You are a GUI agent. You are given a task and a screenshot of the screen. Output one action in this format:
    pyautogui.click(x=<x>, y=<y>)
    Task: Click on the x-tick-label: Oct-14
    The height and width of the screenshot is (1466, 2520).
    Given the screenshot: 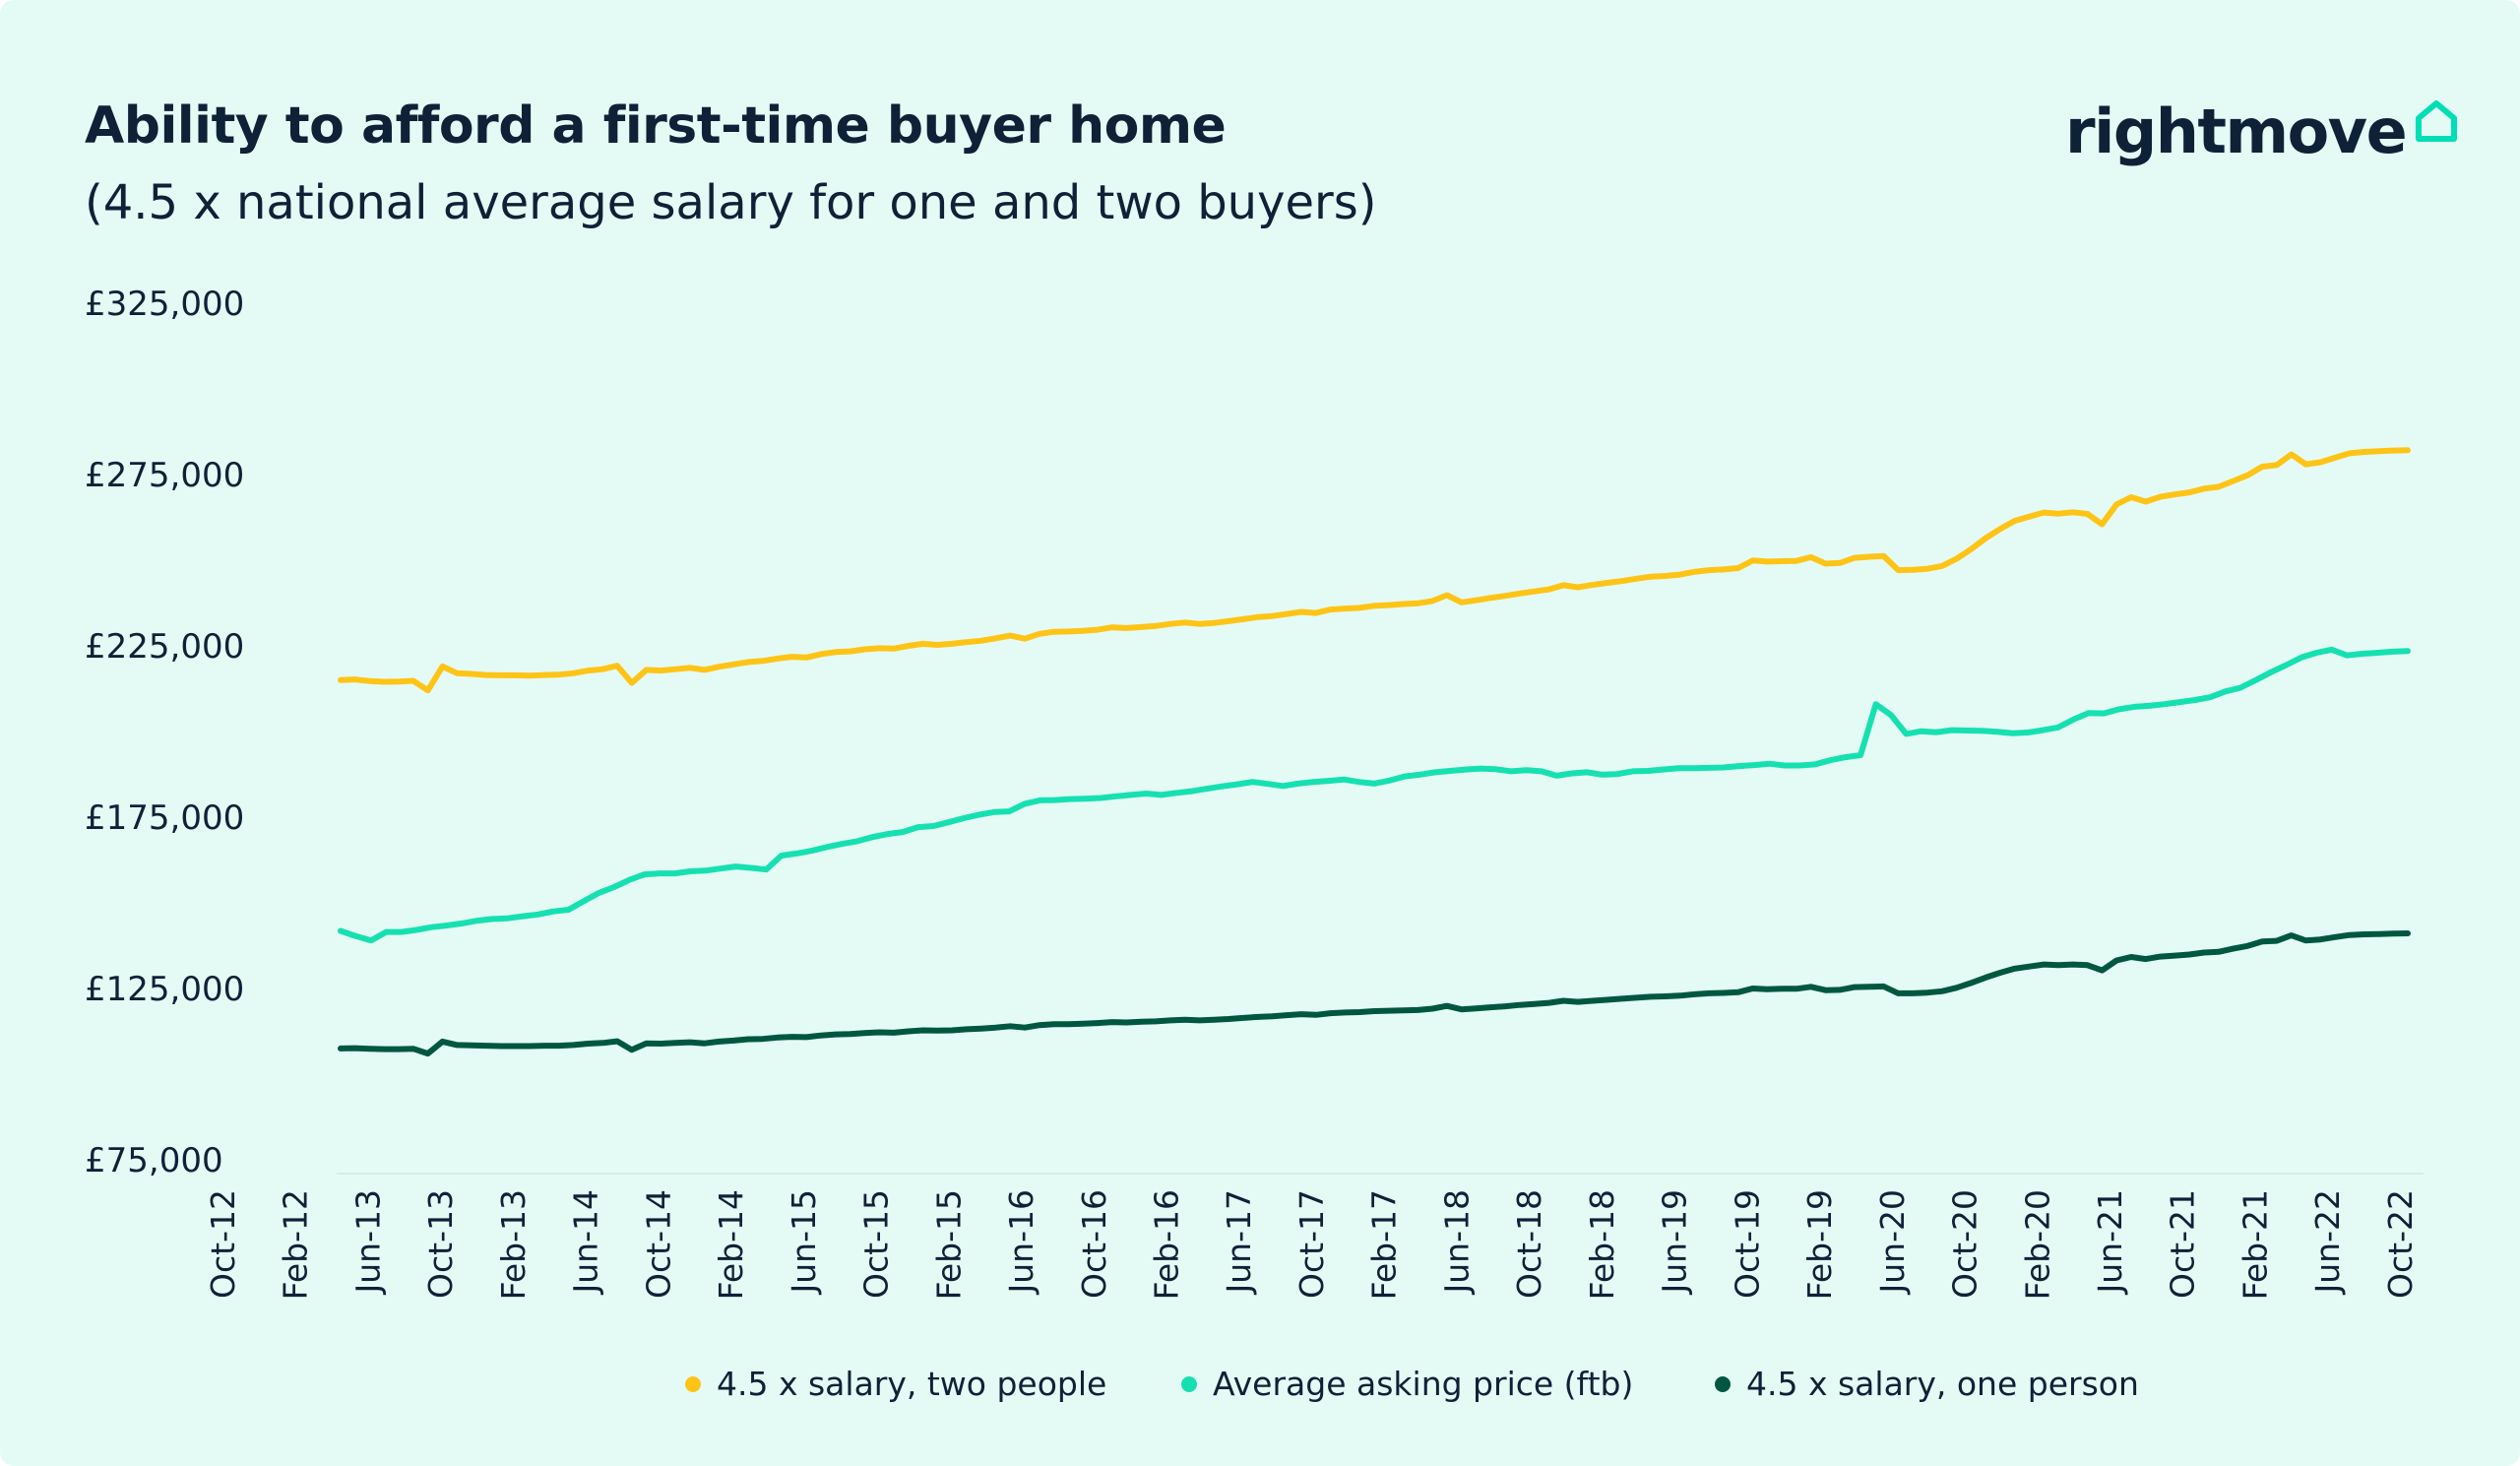 What is the action you would take?
    pyautogui.click(x=658, y=1244)
    